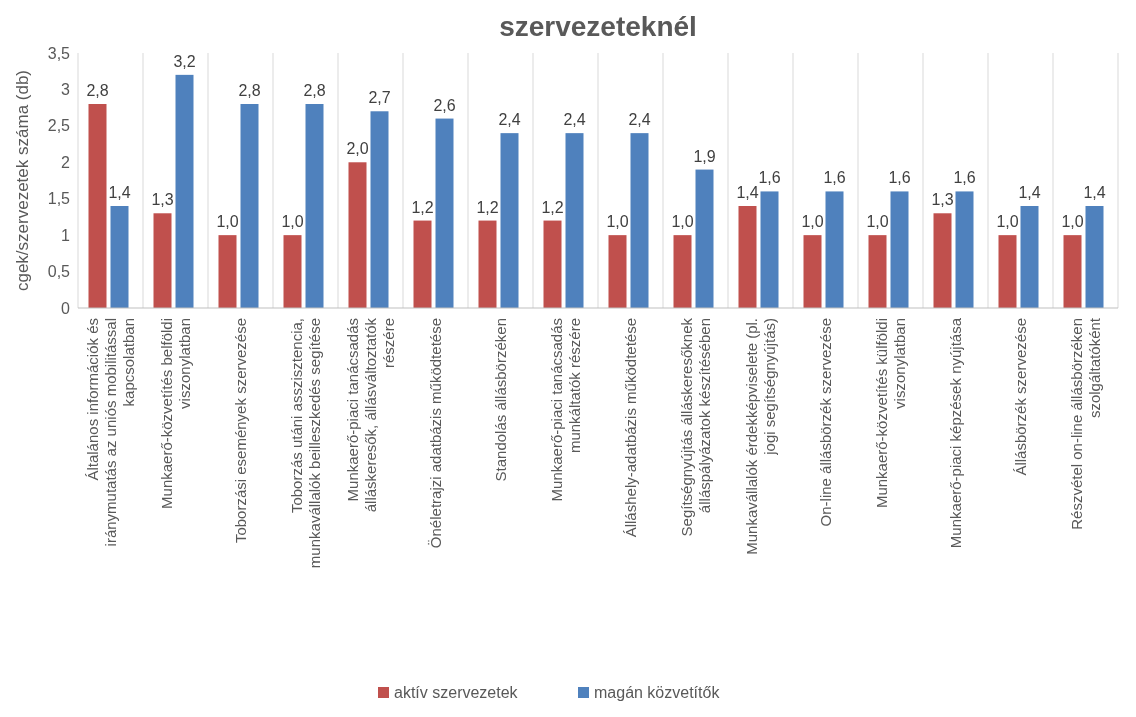 The width and height of the screenshot is (1136, 717). What do you see at coordinates (66, 162) in the screenshot?
I see `y-tick-label: 2` at bounding box center [66, 162].